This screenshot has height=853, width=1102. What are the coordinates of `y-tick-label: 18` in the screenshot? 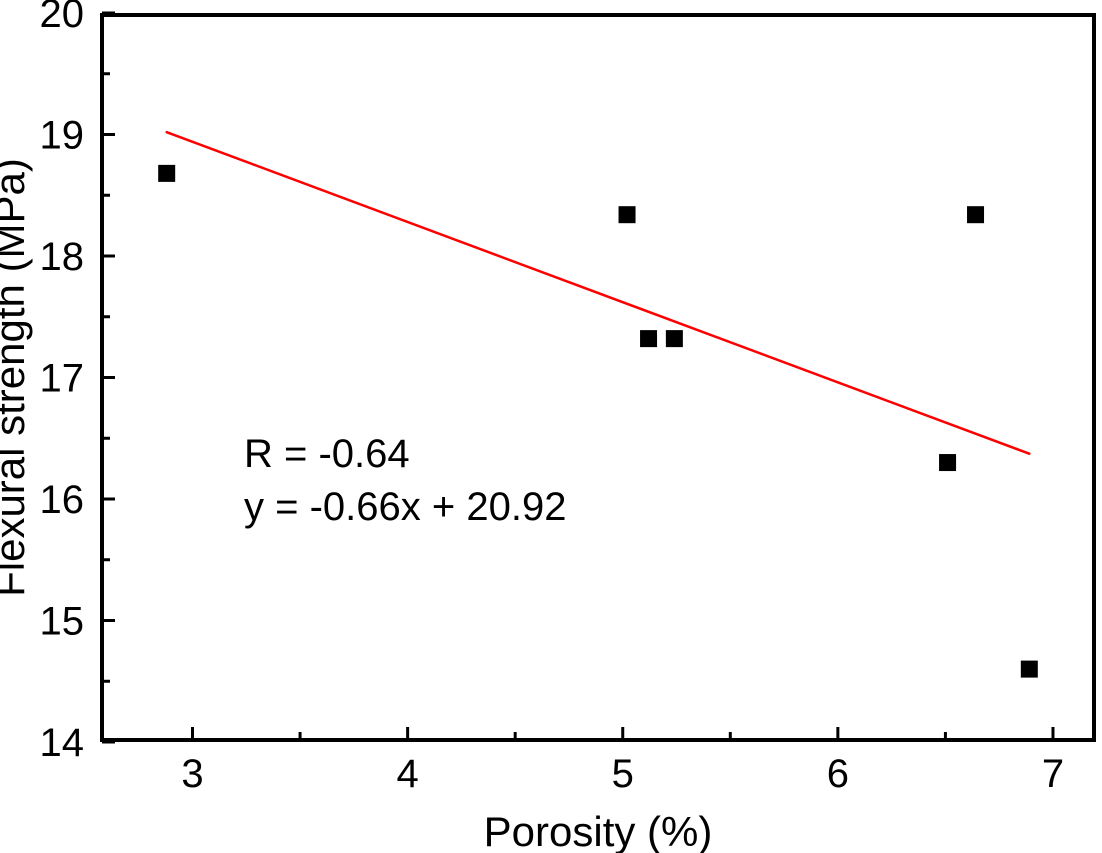 It's located at (62, 257).